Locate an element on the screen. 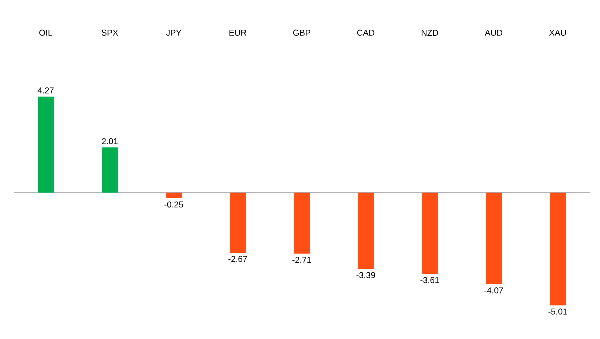  data-label: -2.67 is located at coordinates (238, 259).